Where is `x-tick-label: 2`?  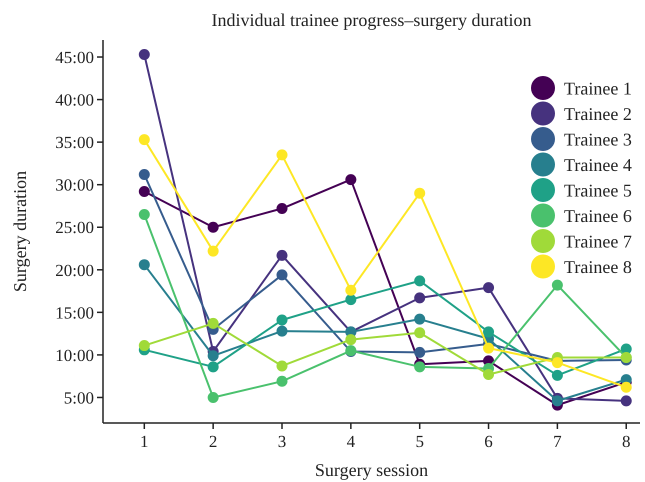
x-tick-label: 2 is located at coordinates (213, 441).